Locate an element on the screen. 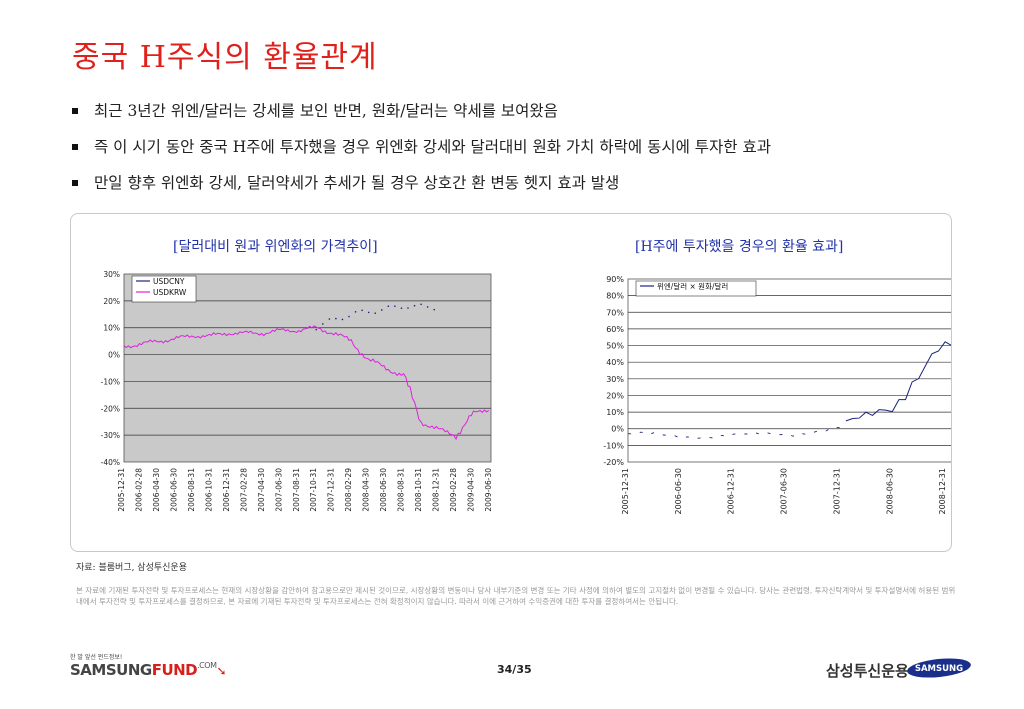 The image size is (1024, 709). samsungfund-logo: 한 발 앞선 펀드정보! SAMSUNGFUND.COM➘ is located at coordinates (148, 665).